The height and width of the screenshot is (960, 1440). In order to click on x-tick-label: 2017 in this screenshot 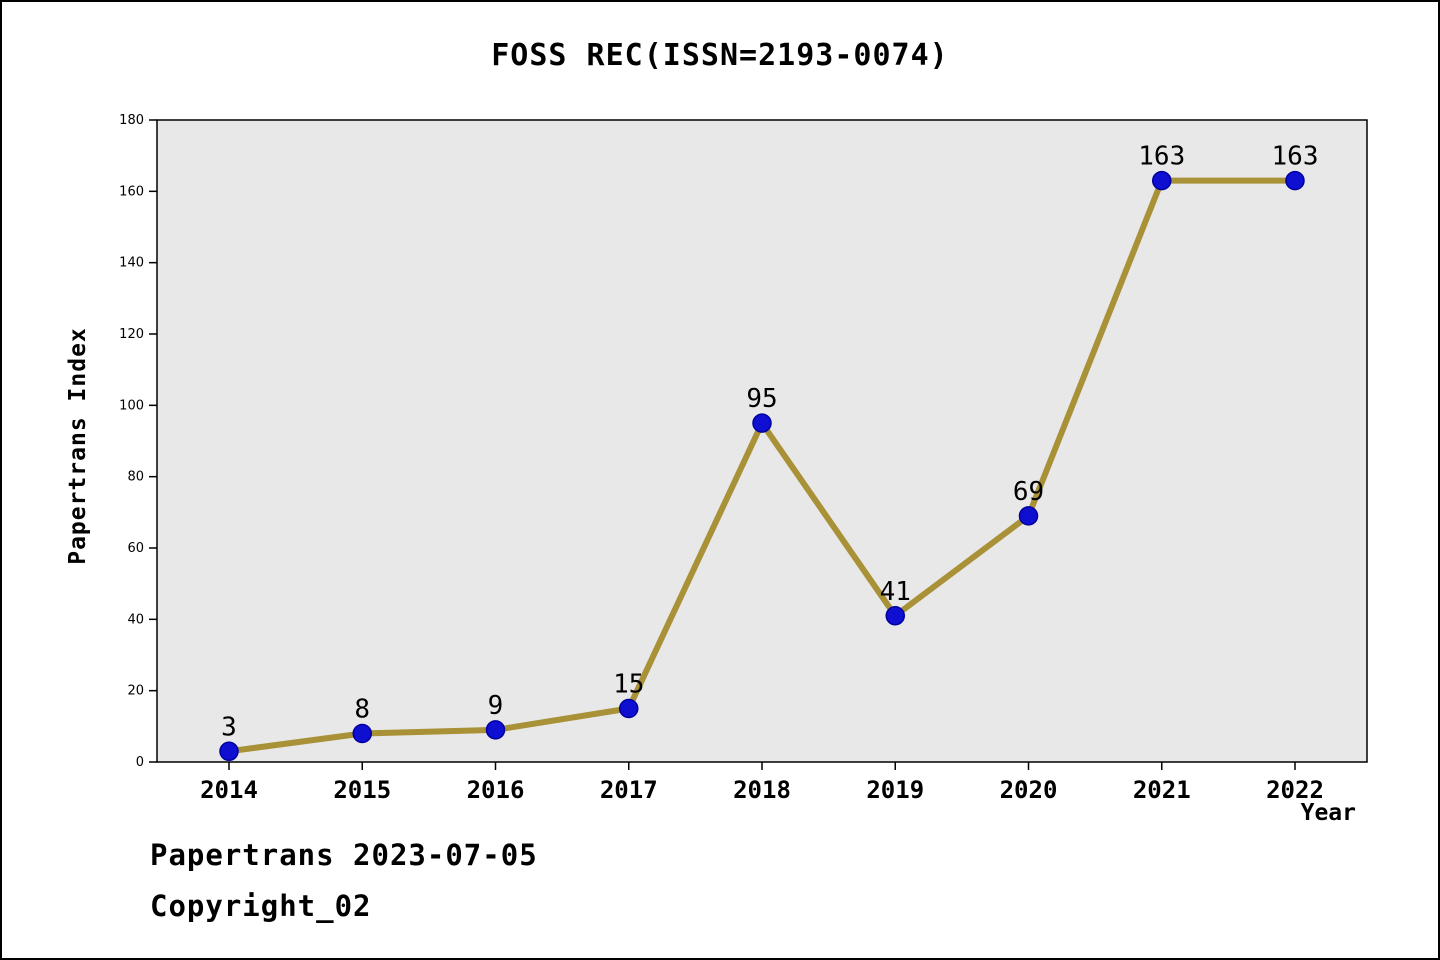, I will do `click(629, 790)`.